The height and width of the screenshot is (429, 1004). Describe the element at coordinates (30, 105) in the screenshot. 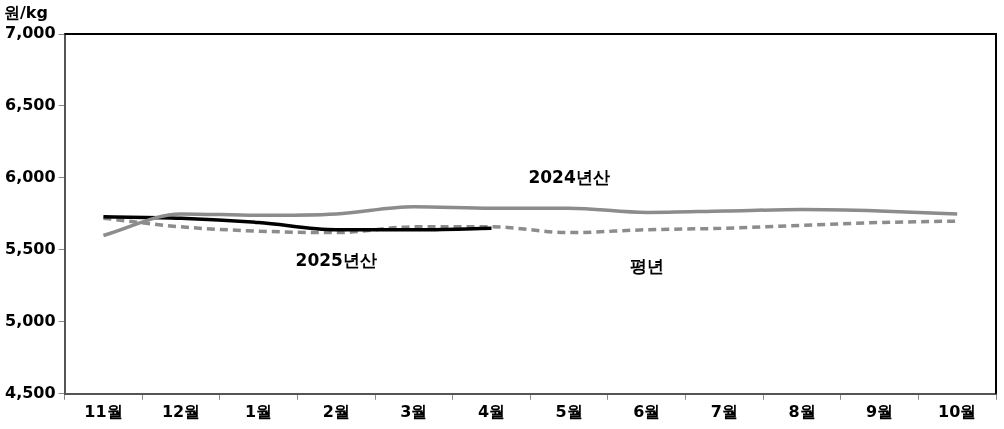

I see `y-tick-label: 6,500` at that location.